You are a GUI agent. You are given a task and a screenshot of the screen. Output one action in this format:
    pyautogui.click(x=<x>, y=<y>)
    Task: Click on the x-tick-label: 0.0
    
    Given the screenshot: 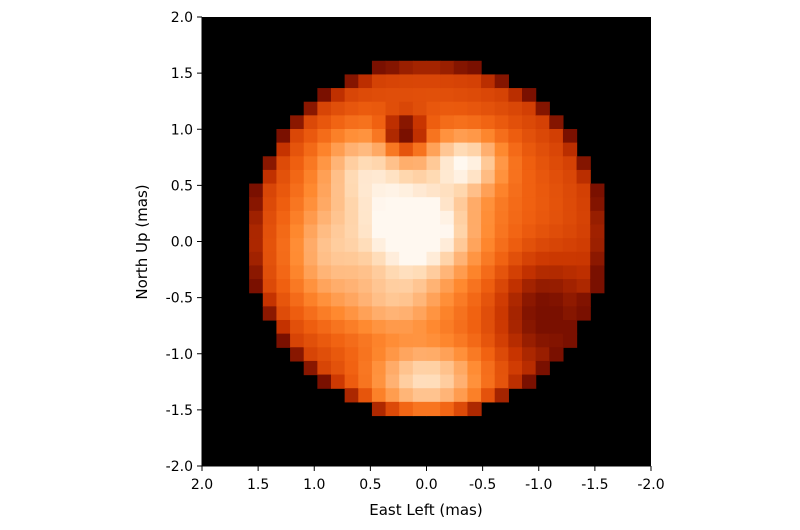 What is the action you would take?
    pyautogui.click(x=426, y=485)
    